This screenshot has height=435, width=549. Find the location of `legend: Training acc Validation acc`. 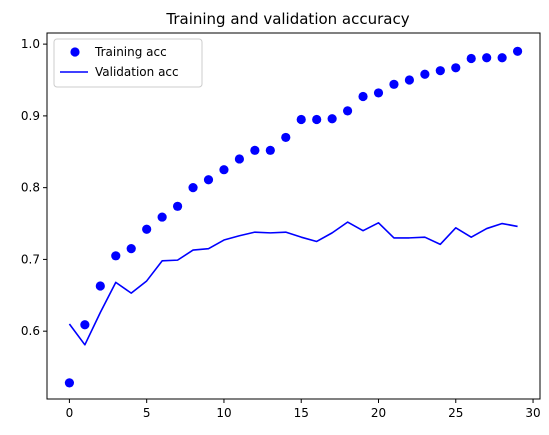

legend: Training acc Validation acc is located at coordinates (128, 63).